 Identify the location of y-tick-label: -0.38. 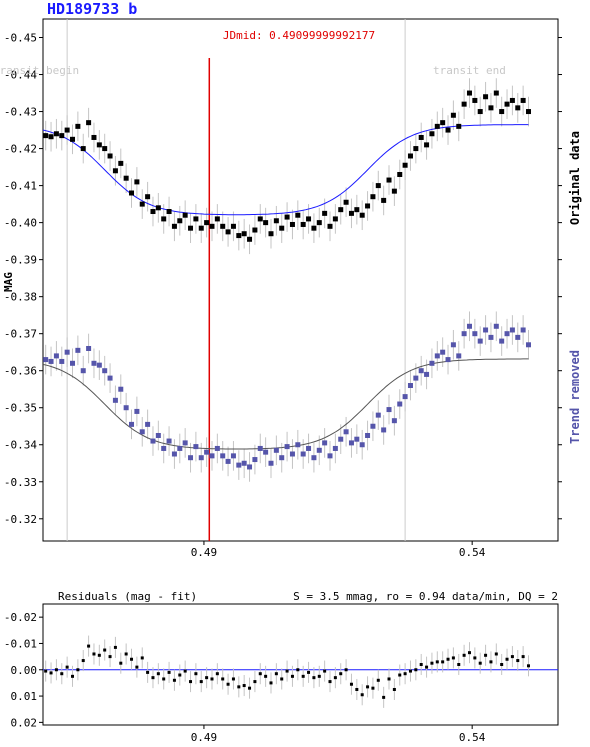
(20, 297).